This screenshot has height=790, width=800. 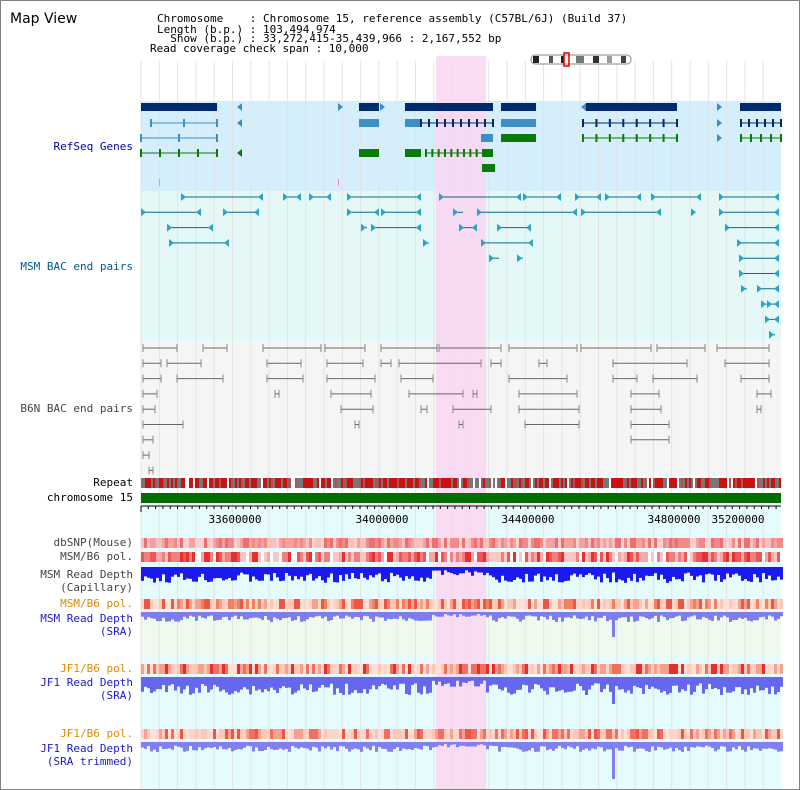 What do you see at coordinates (76, 408) in the screenshot?
I see `track-label-b6n-bac: B6N BAC end pairs` at bounding box center [76, 408].